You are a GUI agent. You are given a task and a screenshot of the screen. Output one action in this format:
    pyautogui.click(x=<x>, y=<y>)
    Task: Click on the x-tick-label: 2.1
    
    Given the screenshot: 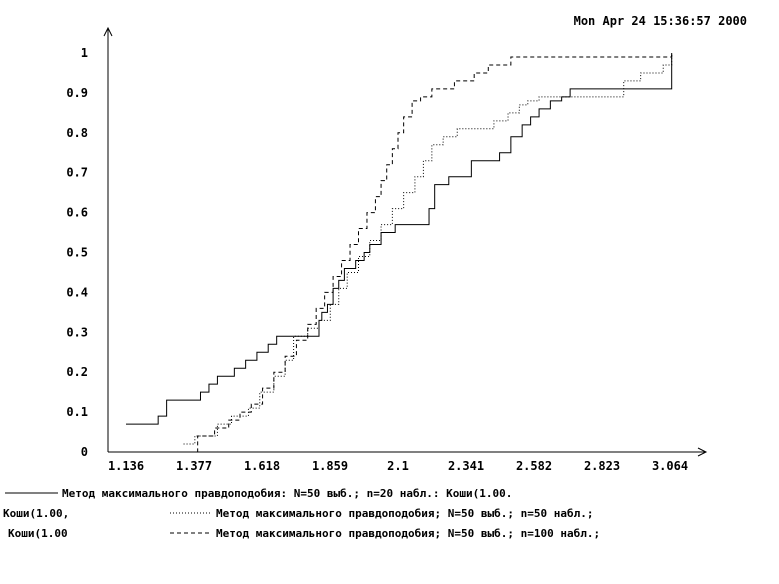 What is the action you would take?
    pyautogui.click(x=398, y=466)
    